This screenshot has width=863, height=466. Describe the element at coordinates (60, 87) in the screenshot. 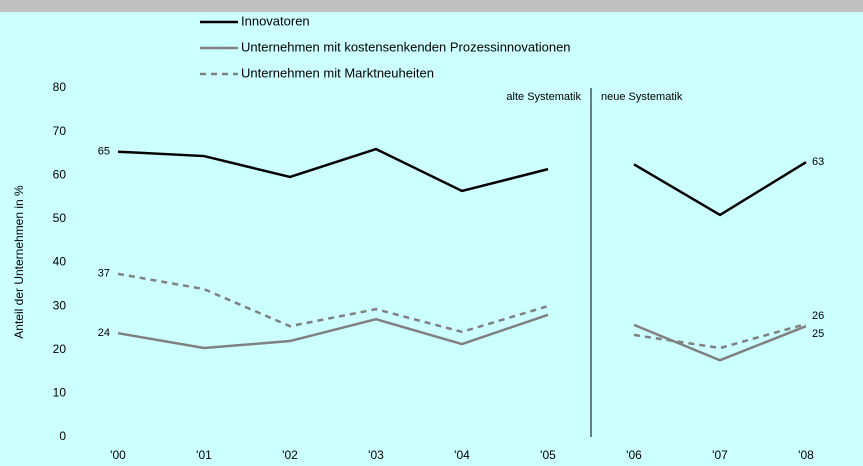

I see `y-tick-label: 80` at that location.